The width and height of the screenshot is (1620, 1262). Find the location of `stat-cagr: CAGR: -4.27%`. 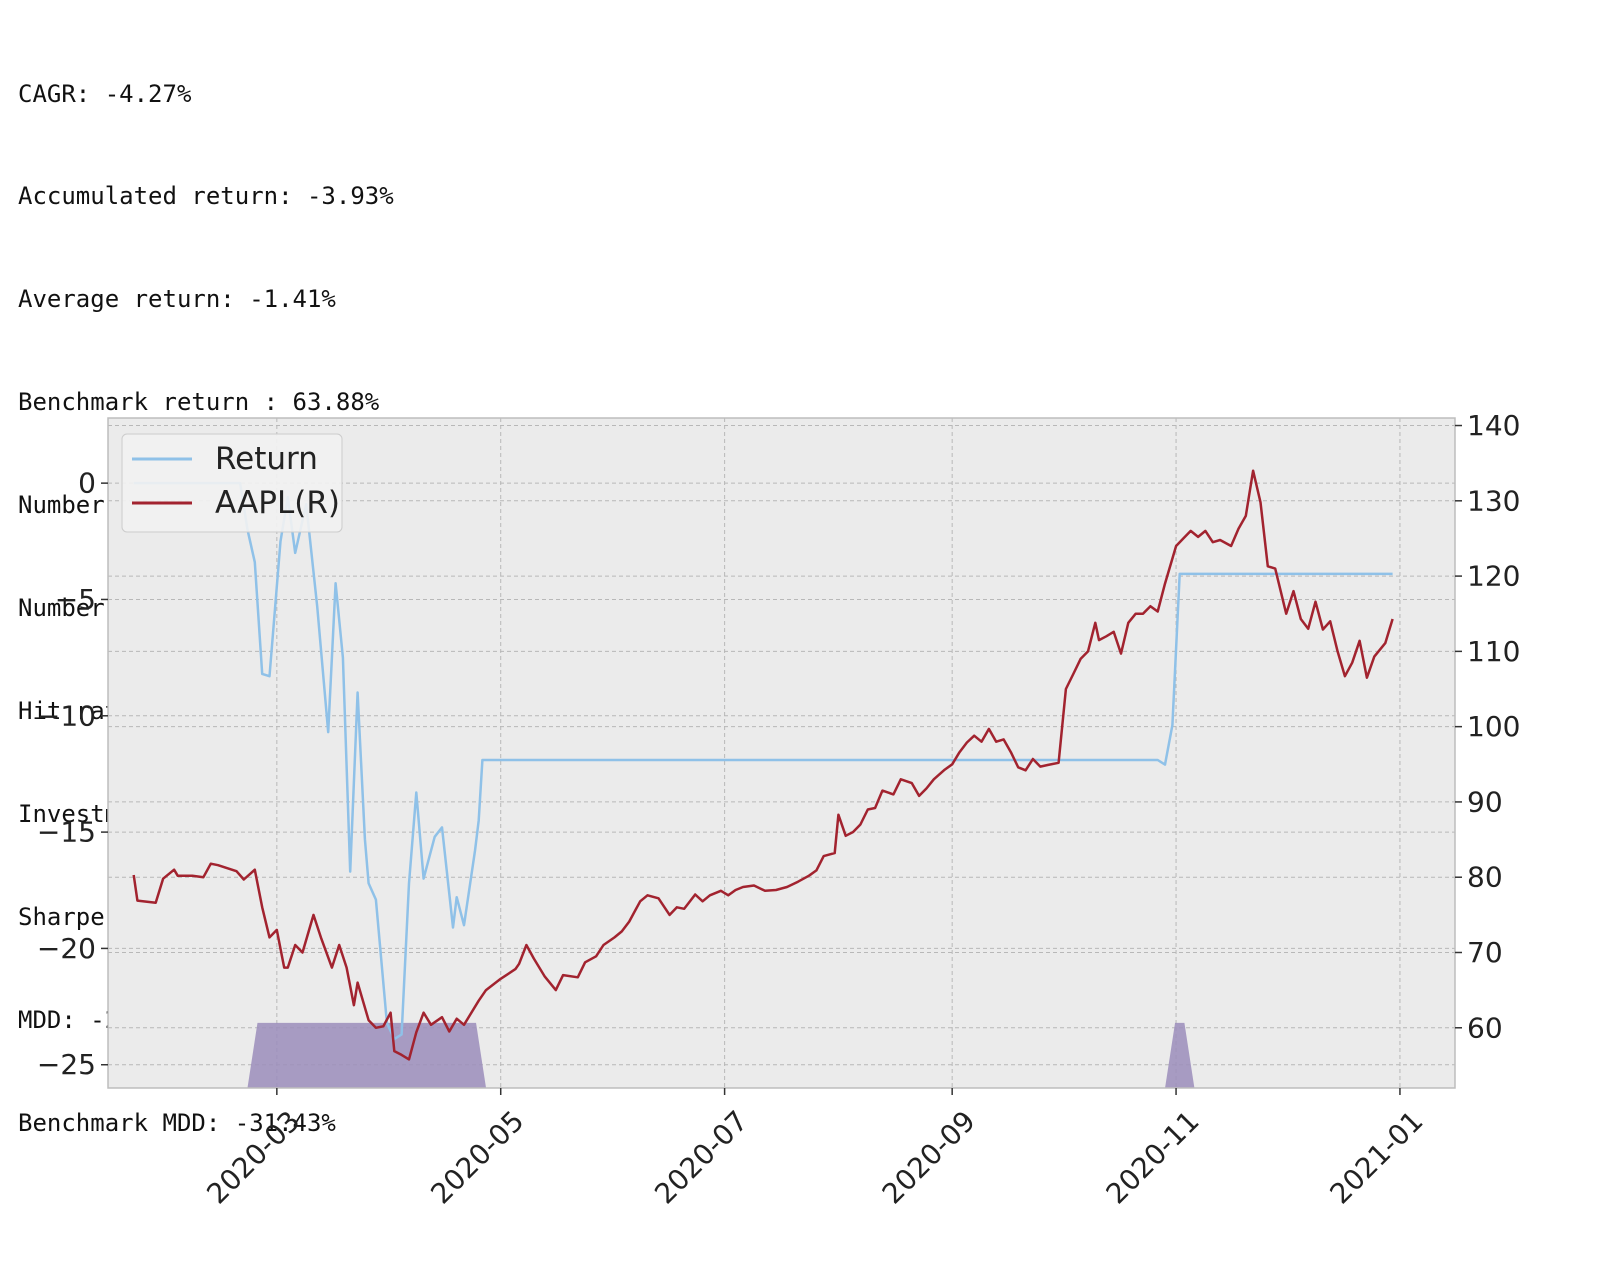

stat-cagr: CAGR: -4.27% is located at coordinates (105, 93).